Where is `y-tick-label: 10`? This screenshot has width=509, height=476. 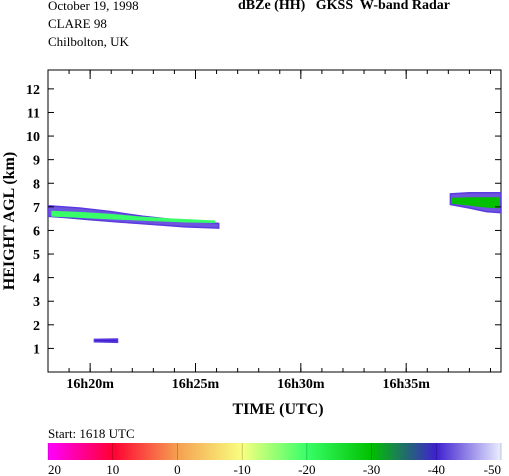 y-tick-label: 10 is located at coordinates (33, 137).